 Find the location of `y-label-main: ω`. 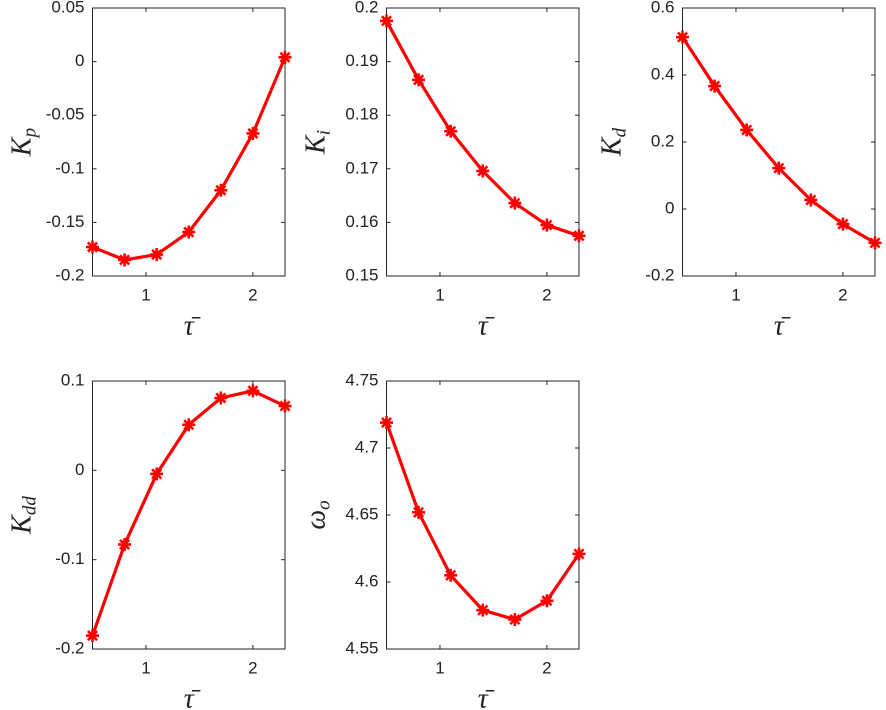

y-label-main: ω is located at coordinates (316, 520).